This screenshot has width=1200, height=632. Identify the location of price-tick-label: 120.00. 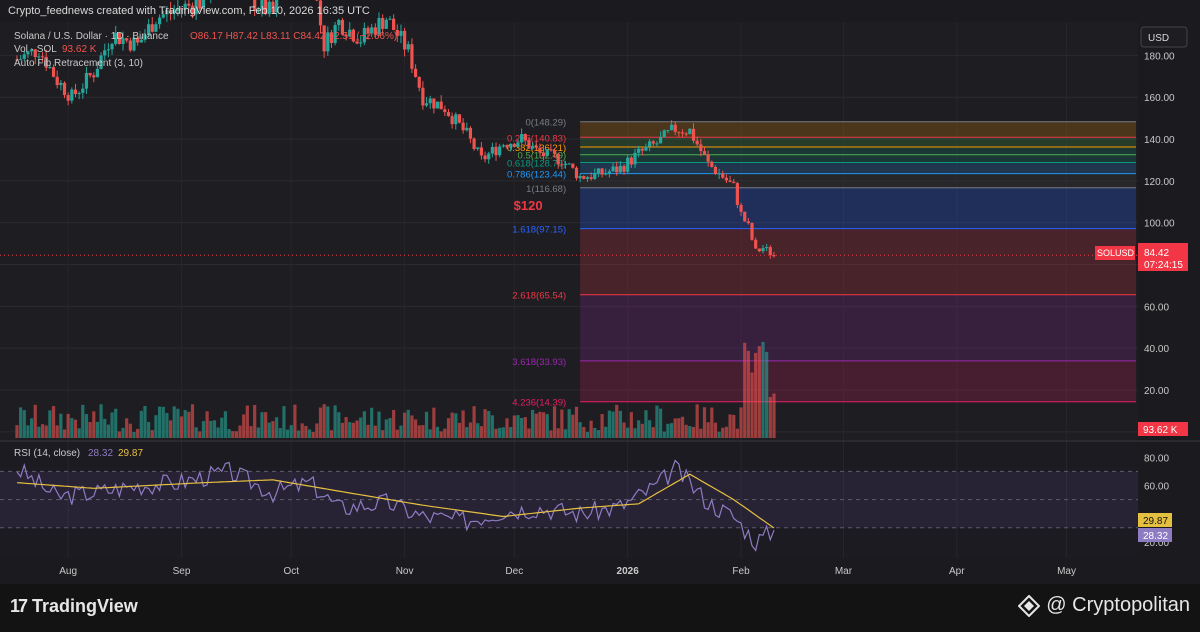
(1159, 182).